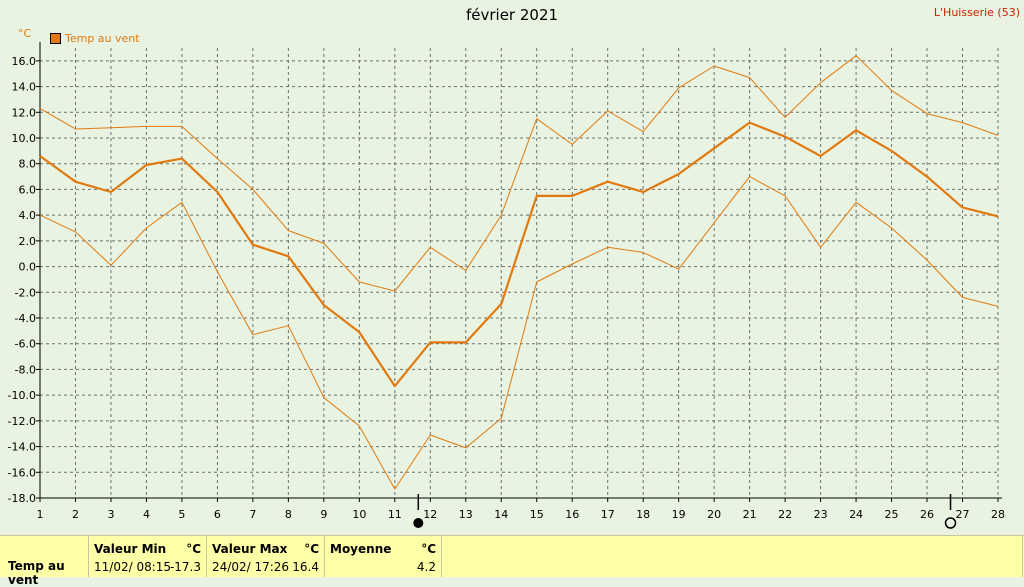 The image size is (1024, 587). I want to click on stats-empty-area, so click(732, 556).